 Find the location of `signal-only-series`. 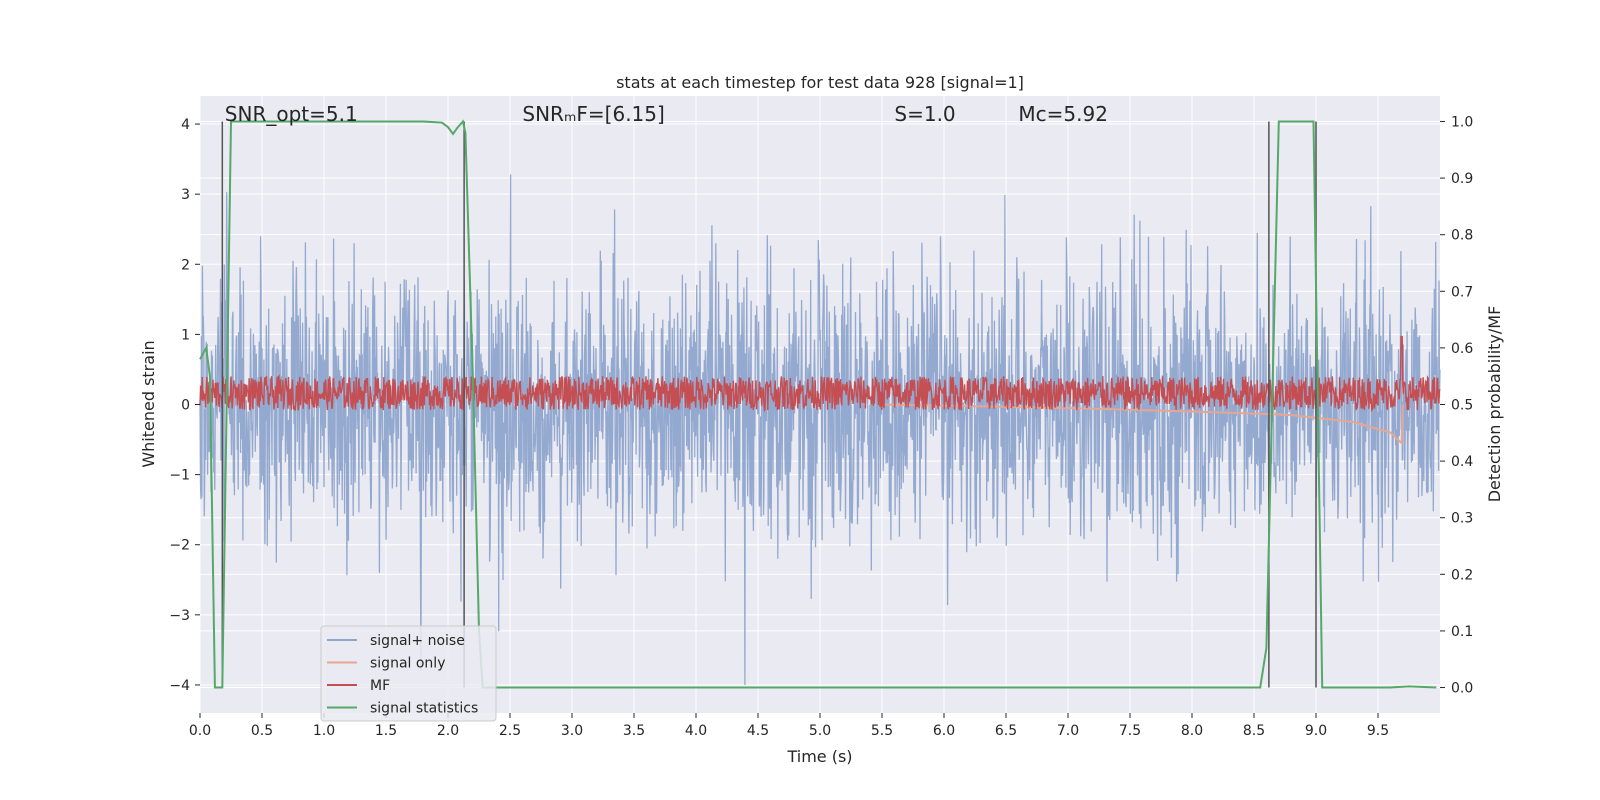

signal-only-series is located at coordinates (1142, 424).